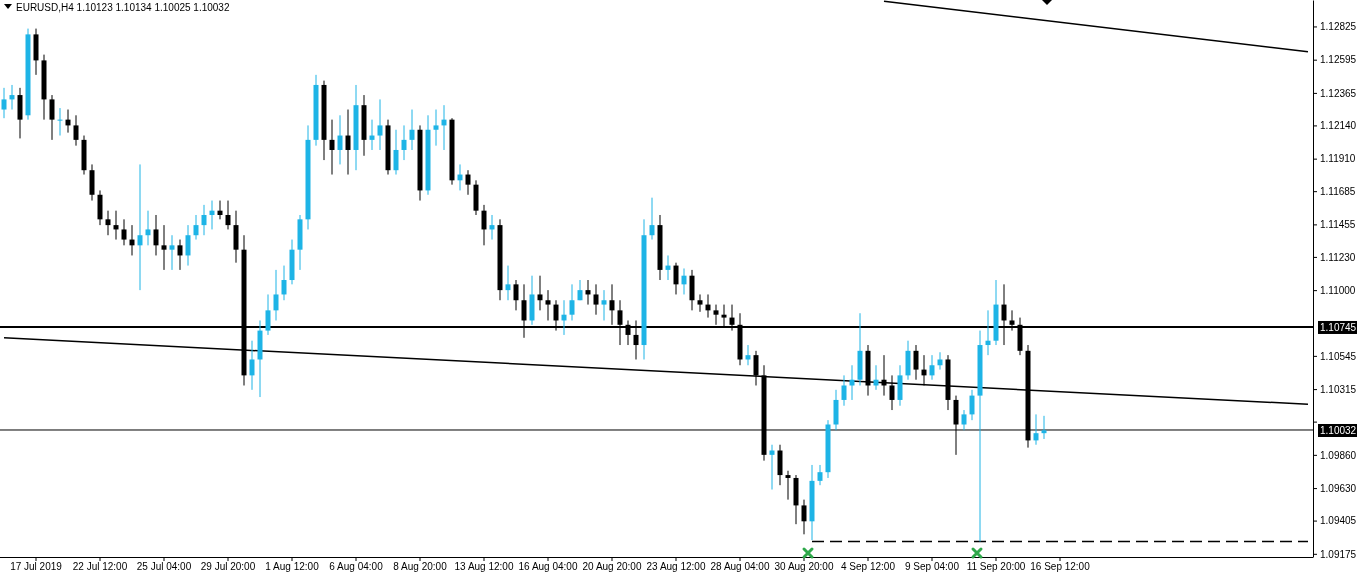 Image resolution: width=1357 pixels, height=577 pixels. I want to click on y-tick-label: 1.09405, so click(1338, 521).